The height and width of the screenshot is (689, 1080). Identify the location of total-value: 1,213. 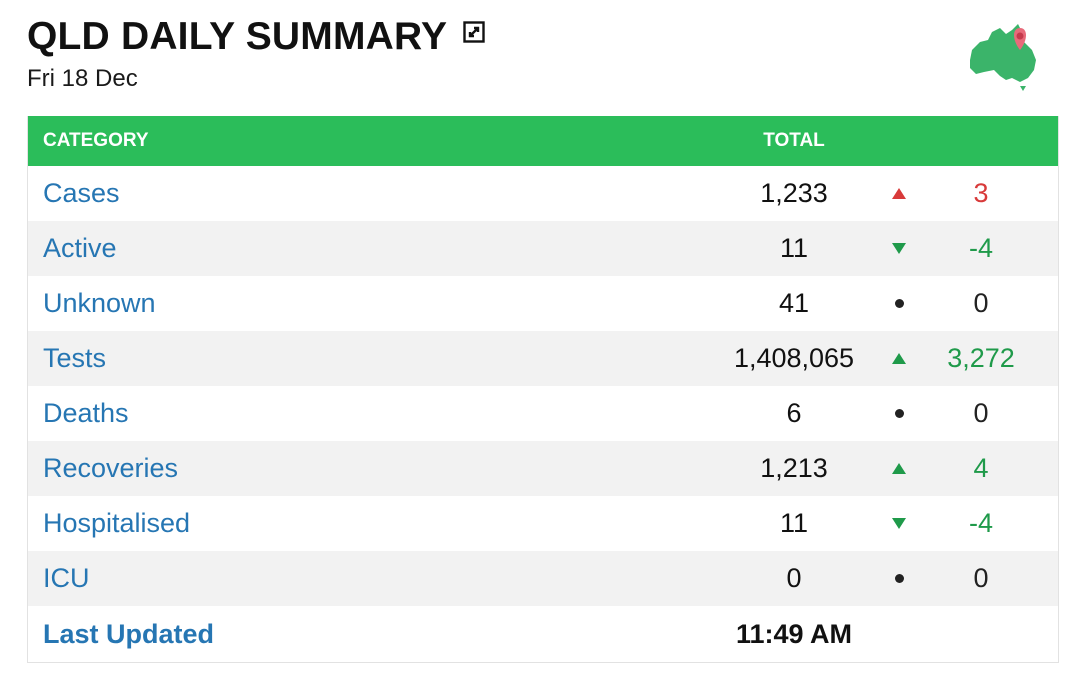
(794, 468).